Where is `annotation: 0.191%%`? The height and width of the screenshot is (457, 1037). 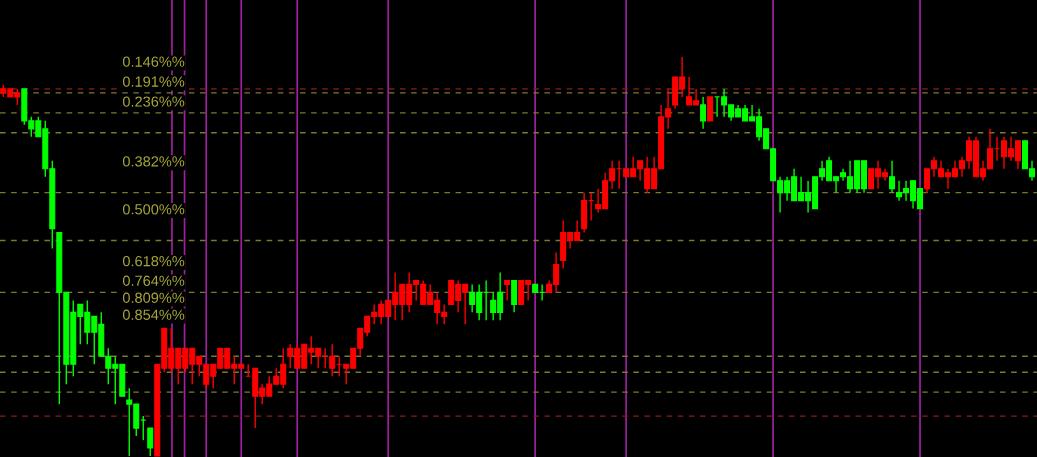 annotation: 0.191%% is located at coordinates (153, 81).